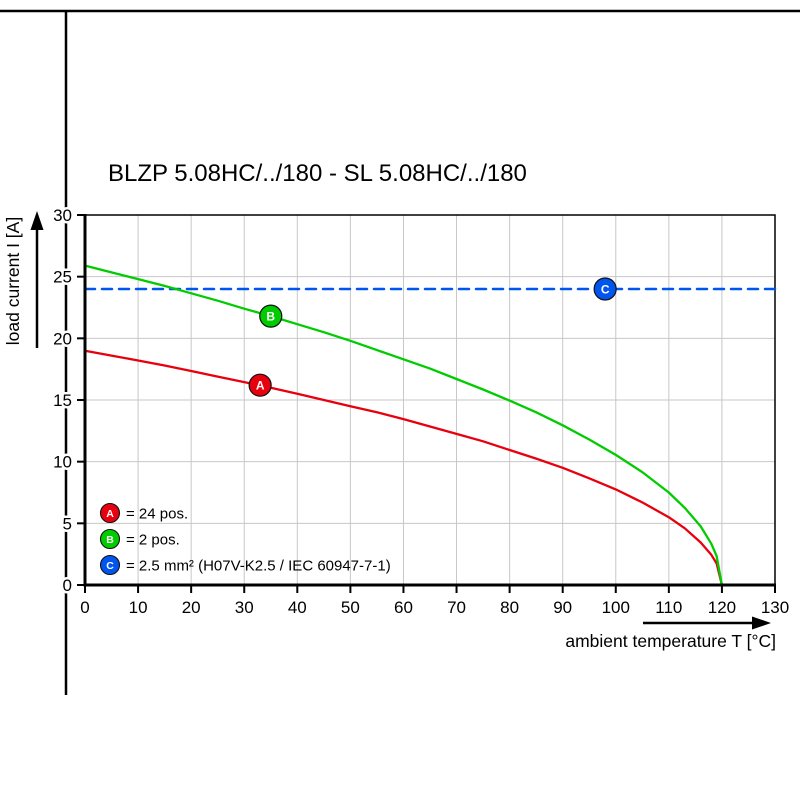 The height and width of the screenshot is (800, 800). What do you see at coordinates (562, 607) in the screenshot?
I see `x-tick-label: 90` at bounding box center [562, 607].